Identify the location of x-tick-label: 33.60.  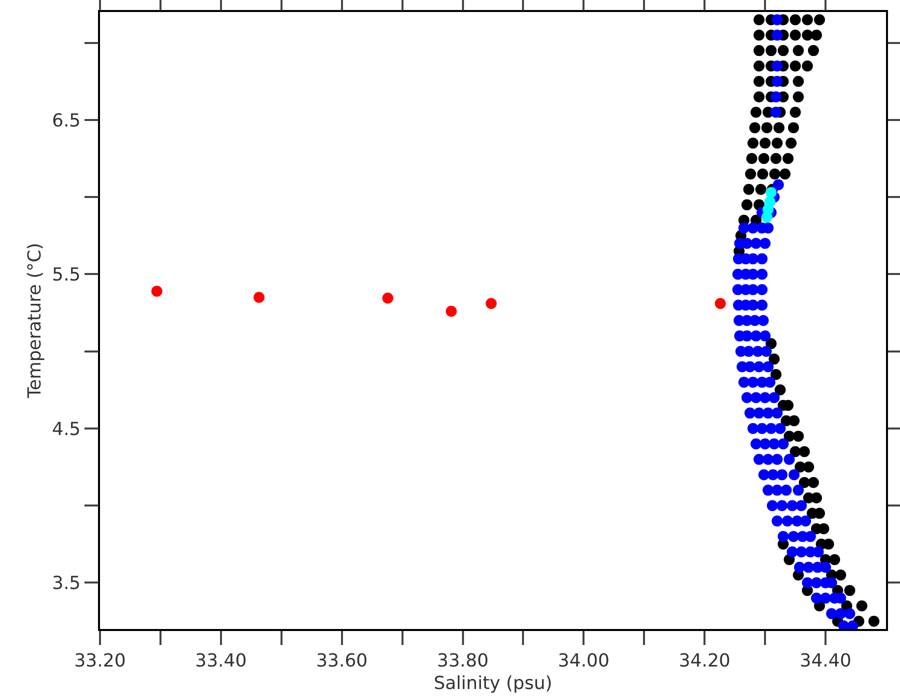
(342, 661).